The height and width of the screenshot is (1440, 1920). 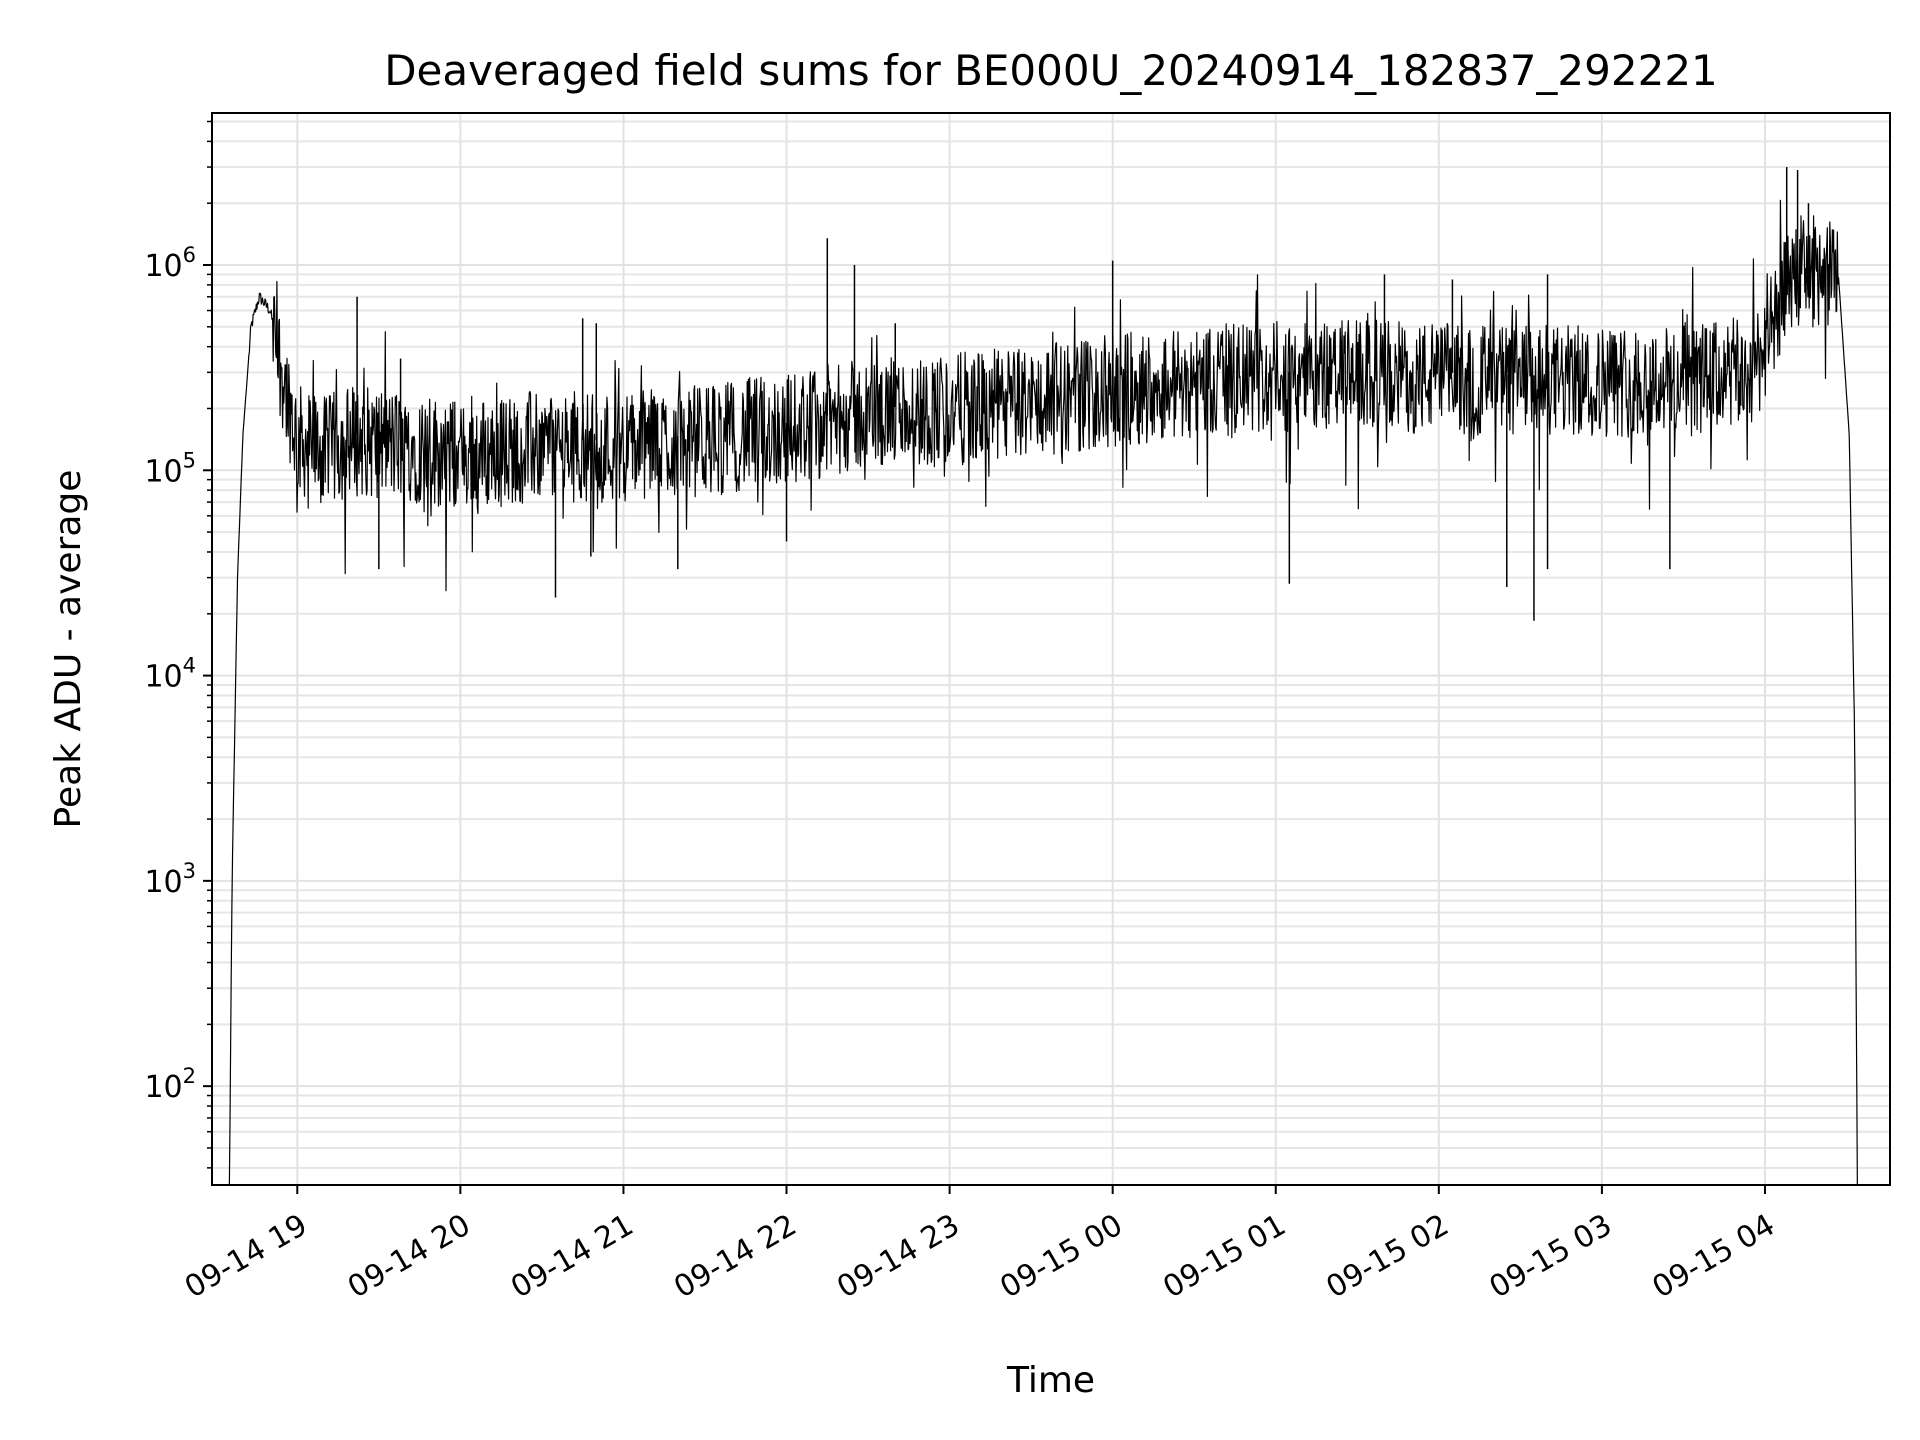 What do you see at coordinates (170, 1084) in the screenshot?
I see `y-tick-label: 10²` at bounding box center [170, 1084].